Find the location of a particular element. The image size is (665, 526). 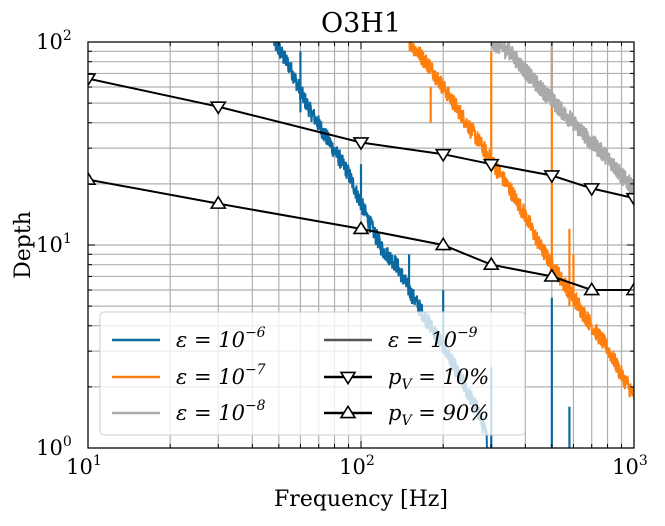

y-tick-label: 102 is located at coordinates (54, 41).